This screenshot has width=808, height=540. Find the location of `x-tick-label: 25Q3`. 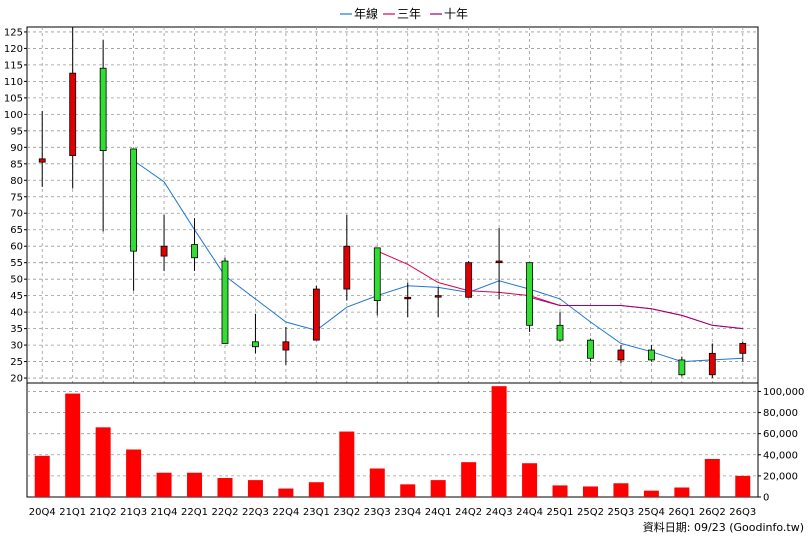

x-tick-label: 25Q3 is located at coordinates (620, 512).